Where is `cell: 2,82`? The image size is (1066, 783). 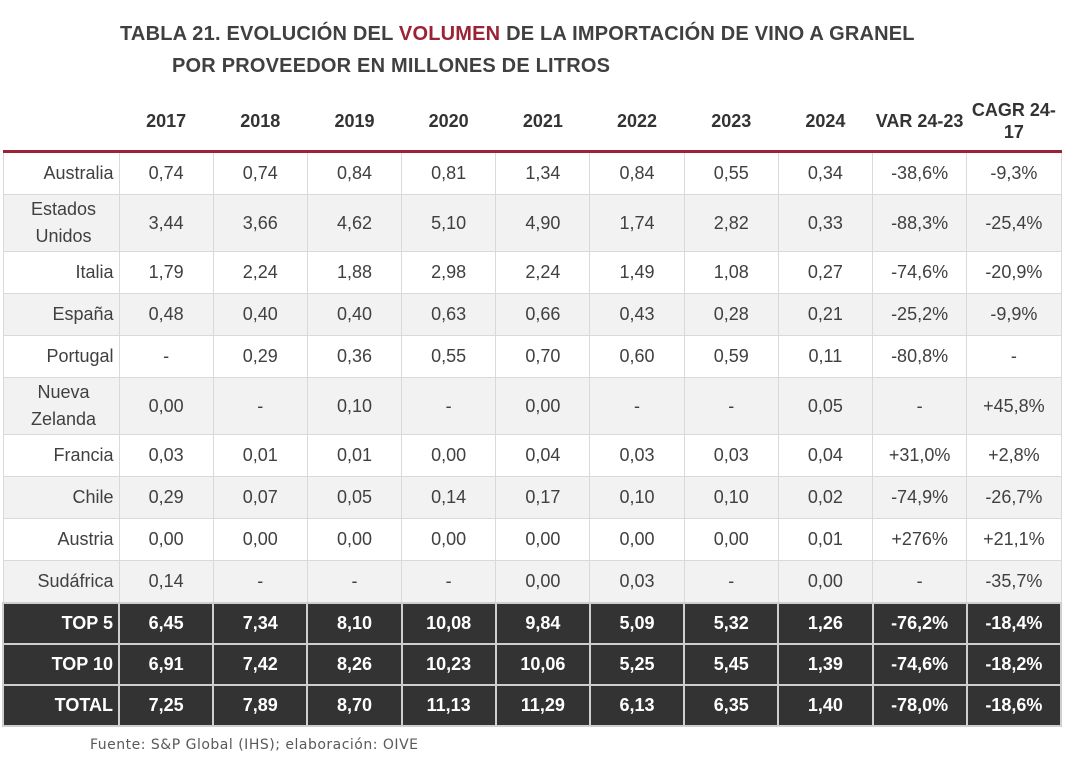 cell: 2,82 is located at coordinates (731, 223).